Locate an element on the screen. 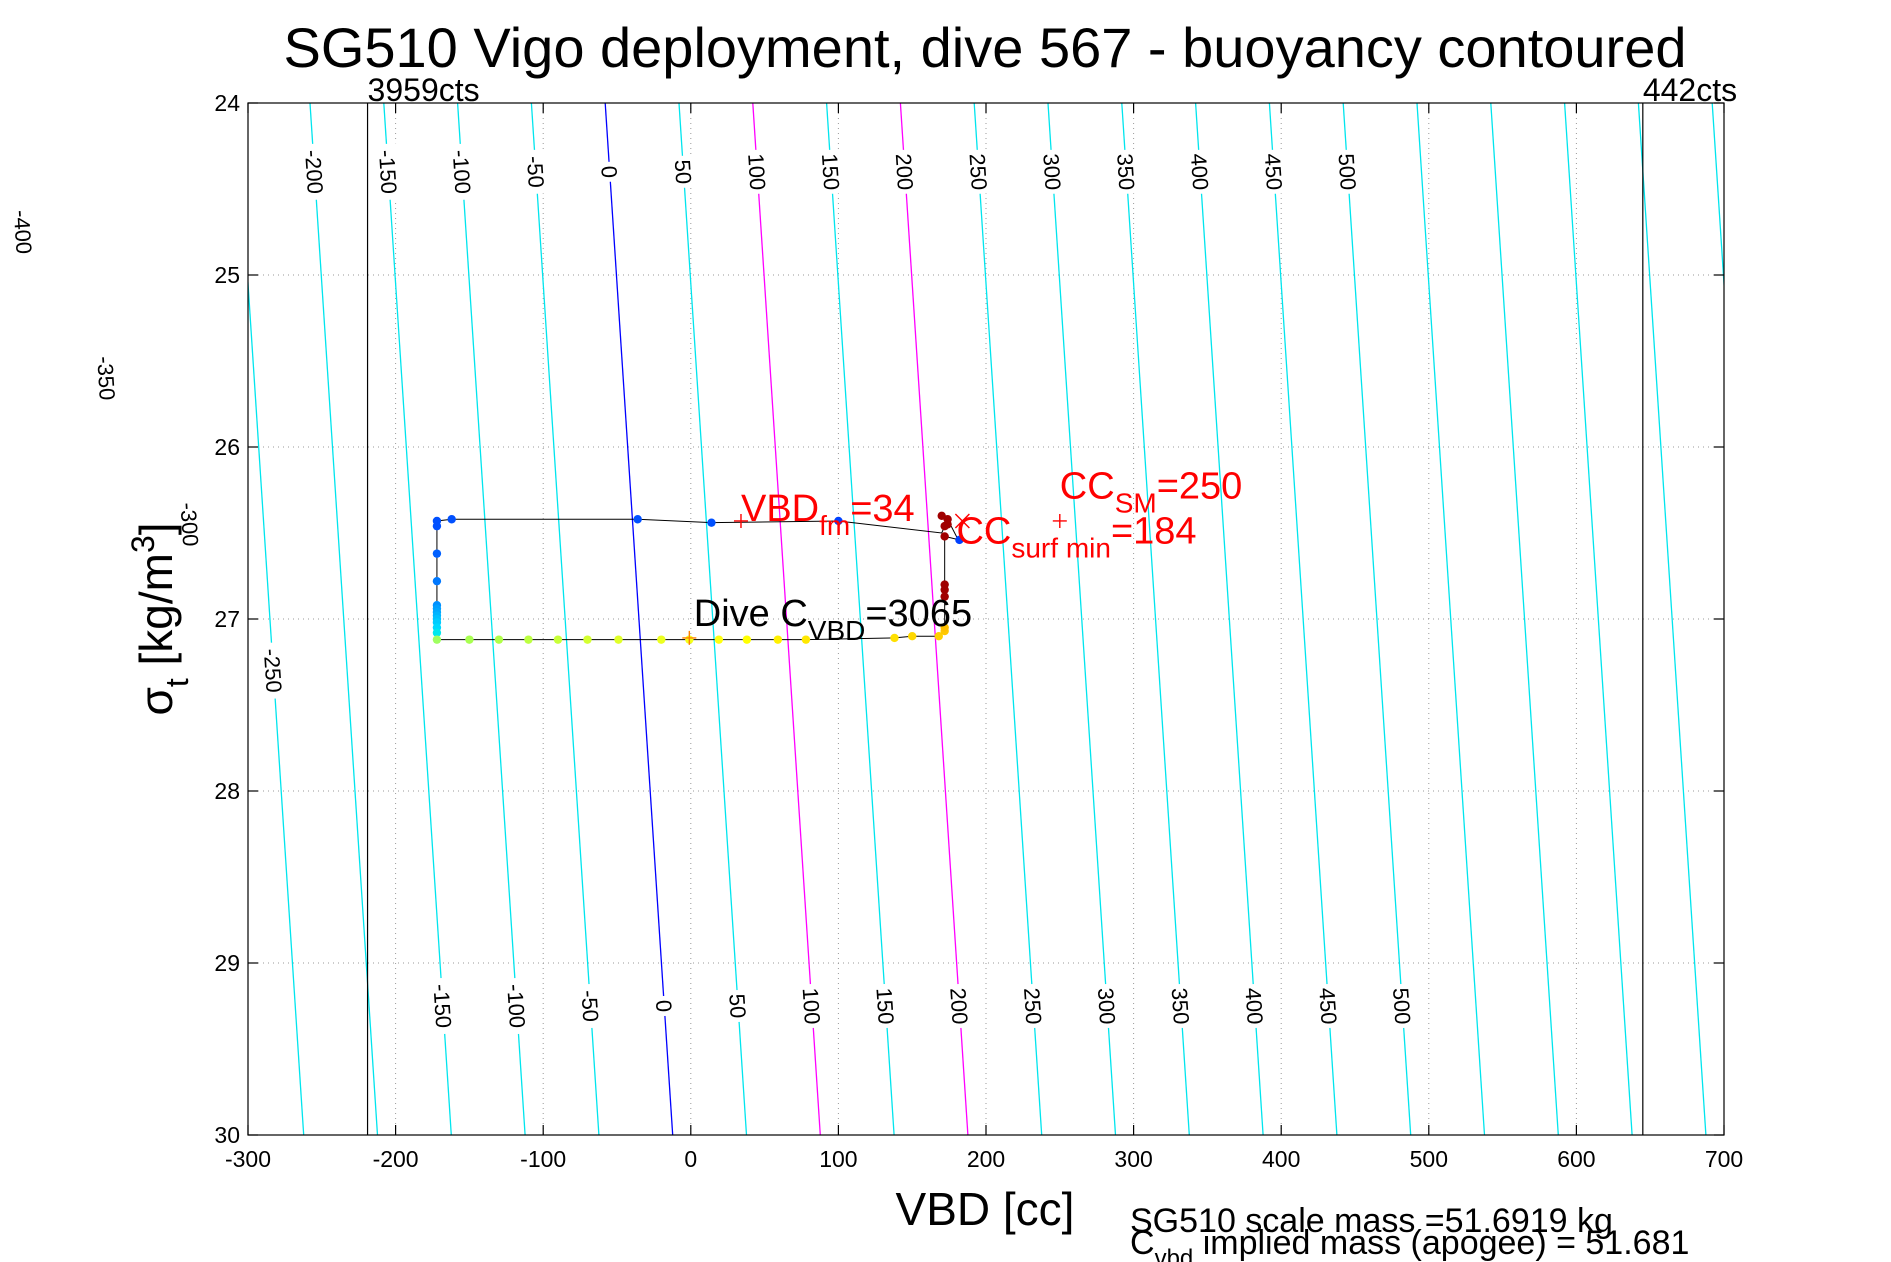 The image size is (1891, 1262). contour-label-text: -50 is located at coordinates (535, 171).